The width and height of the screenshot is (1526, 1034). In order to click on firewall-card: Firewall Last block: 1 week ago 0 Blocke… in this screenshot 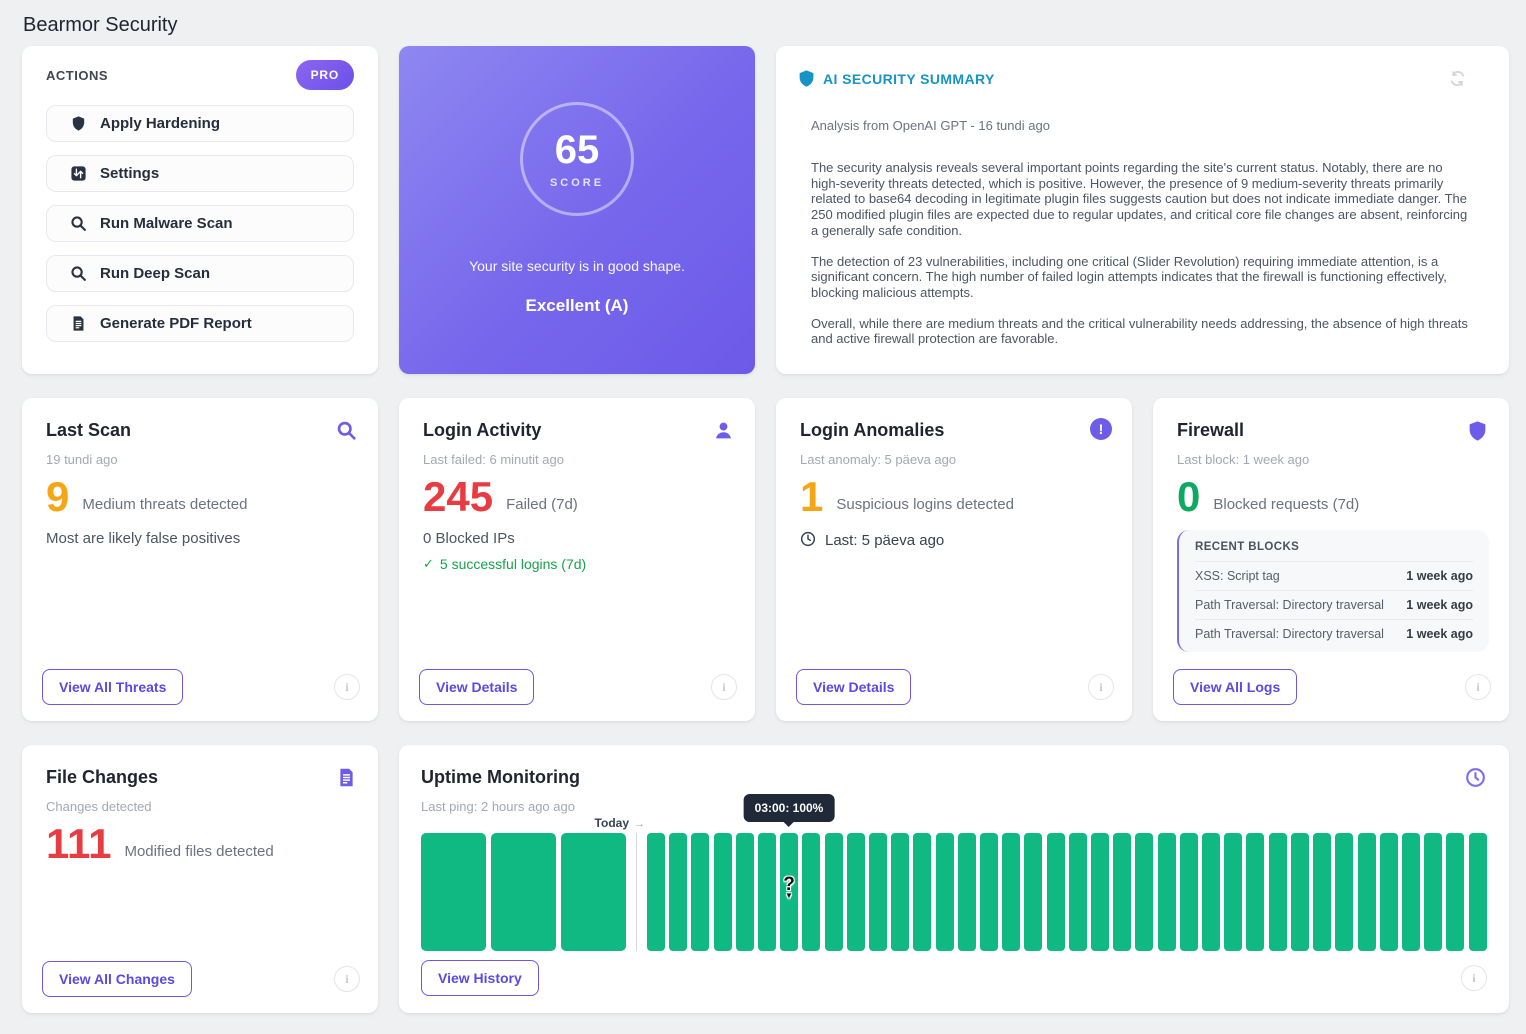, I will do `click(1331, 559)`.